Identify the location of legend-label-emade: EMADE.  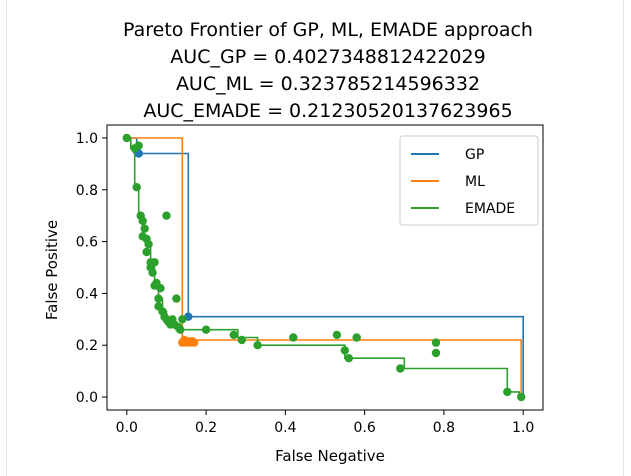
(490, 209).